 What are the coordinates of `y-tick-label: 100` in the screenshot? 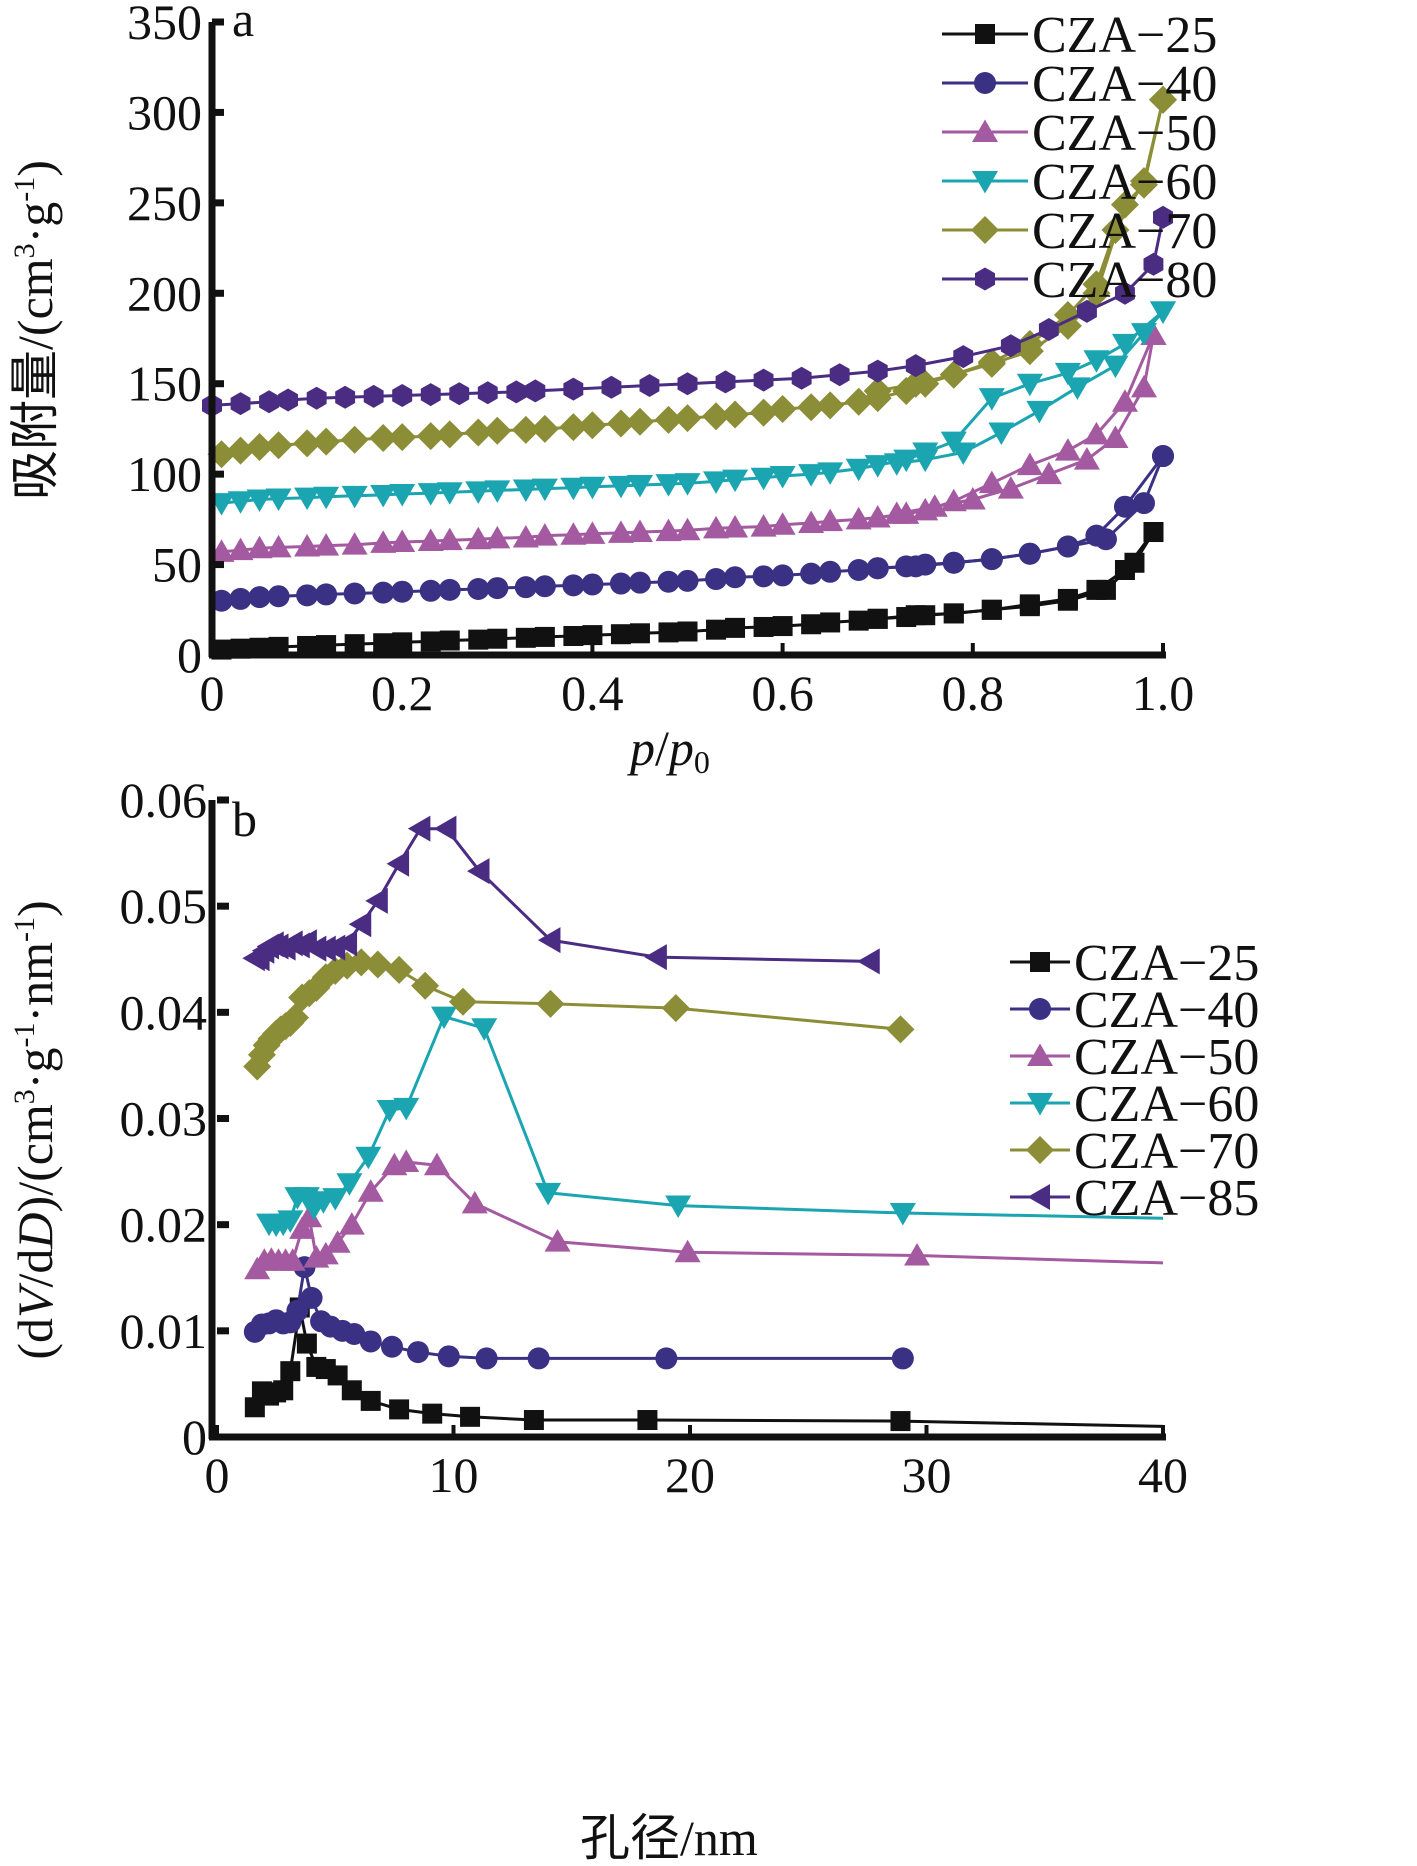 It's located at (164, 474).